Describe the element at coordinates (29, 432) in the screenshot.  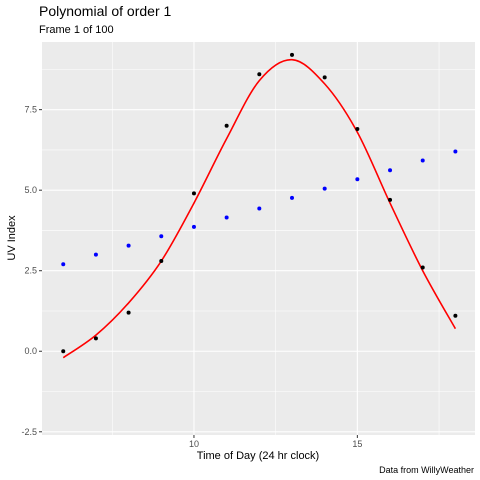
I see `y-tick-label: -2.5` at that location.